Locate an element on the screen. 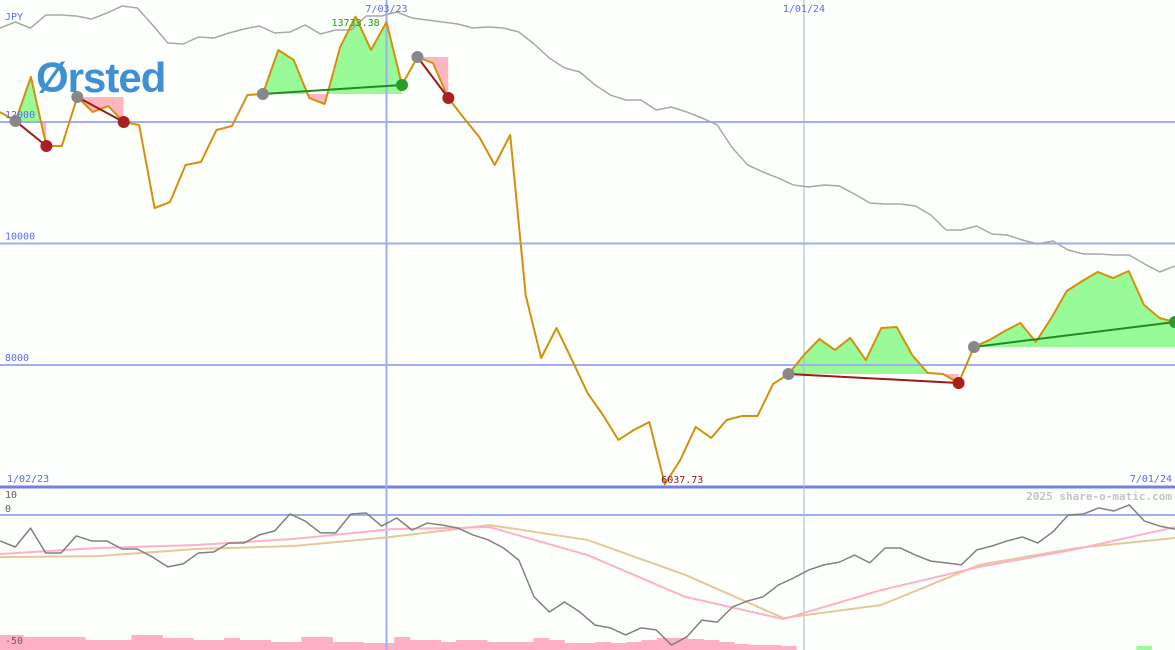  date-tick-label: 7/01/24 is located at coordinates (1151, 479).